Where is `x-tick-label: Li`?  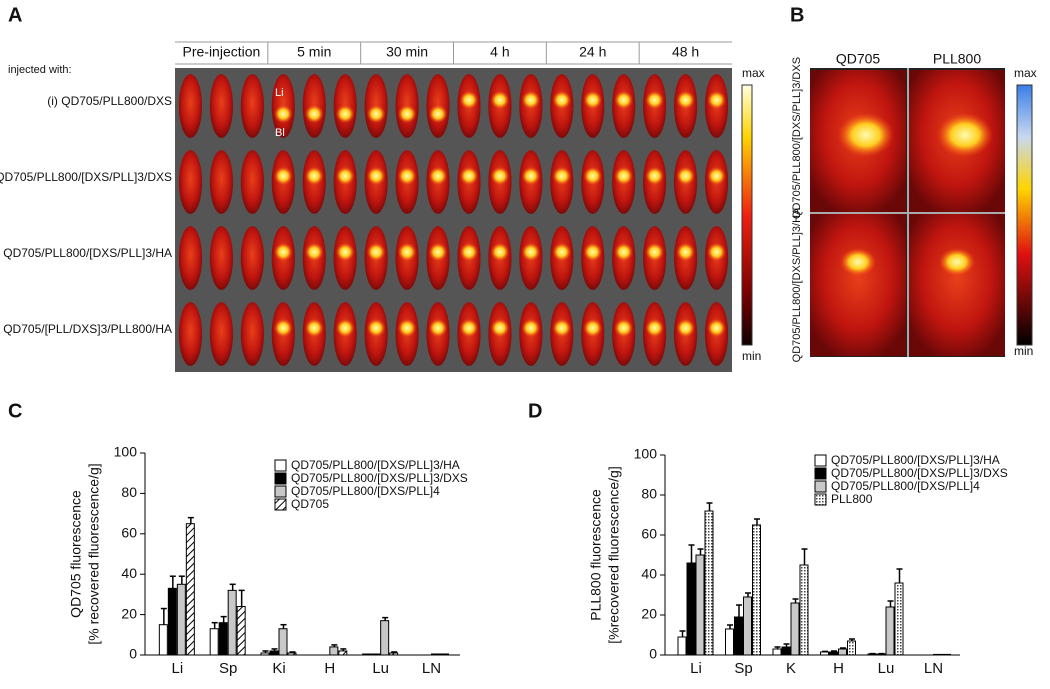 x-tick-label: Li is located at coordinates (696, 668).